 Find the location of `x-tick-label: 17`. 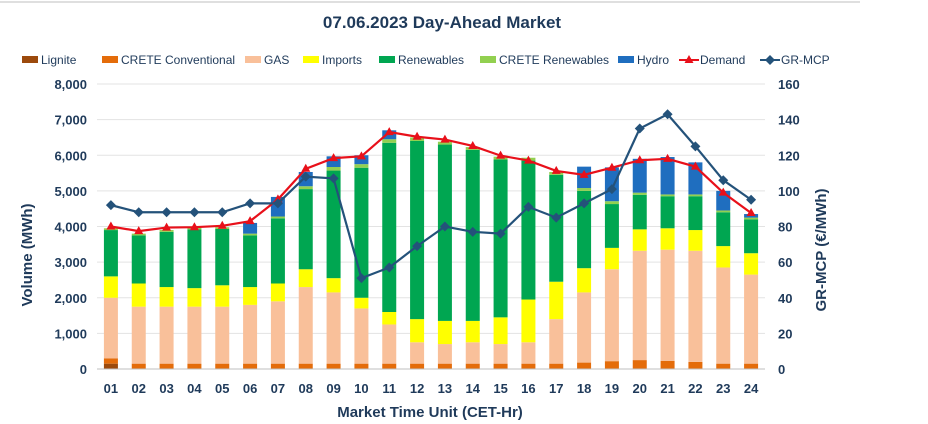

x-tick-label: 17 is located at coordinates (556, 388).